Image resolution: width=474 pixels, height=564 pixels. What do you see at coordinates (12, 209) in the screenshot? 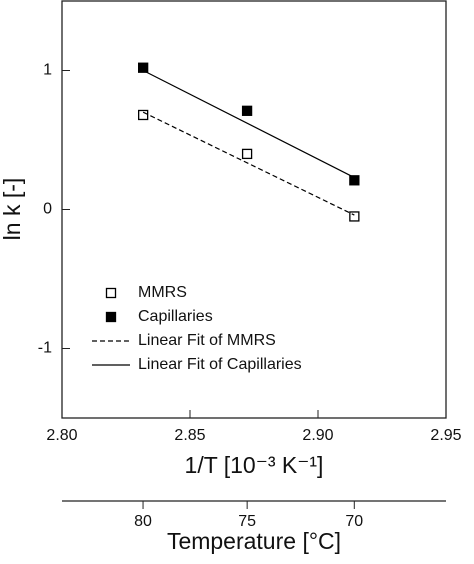
I see `y-axis-label: ln k [-]` at bounding box center [12, 209].